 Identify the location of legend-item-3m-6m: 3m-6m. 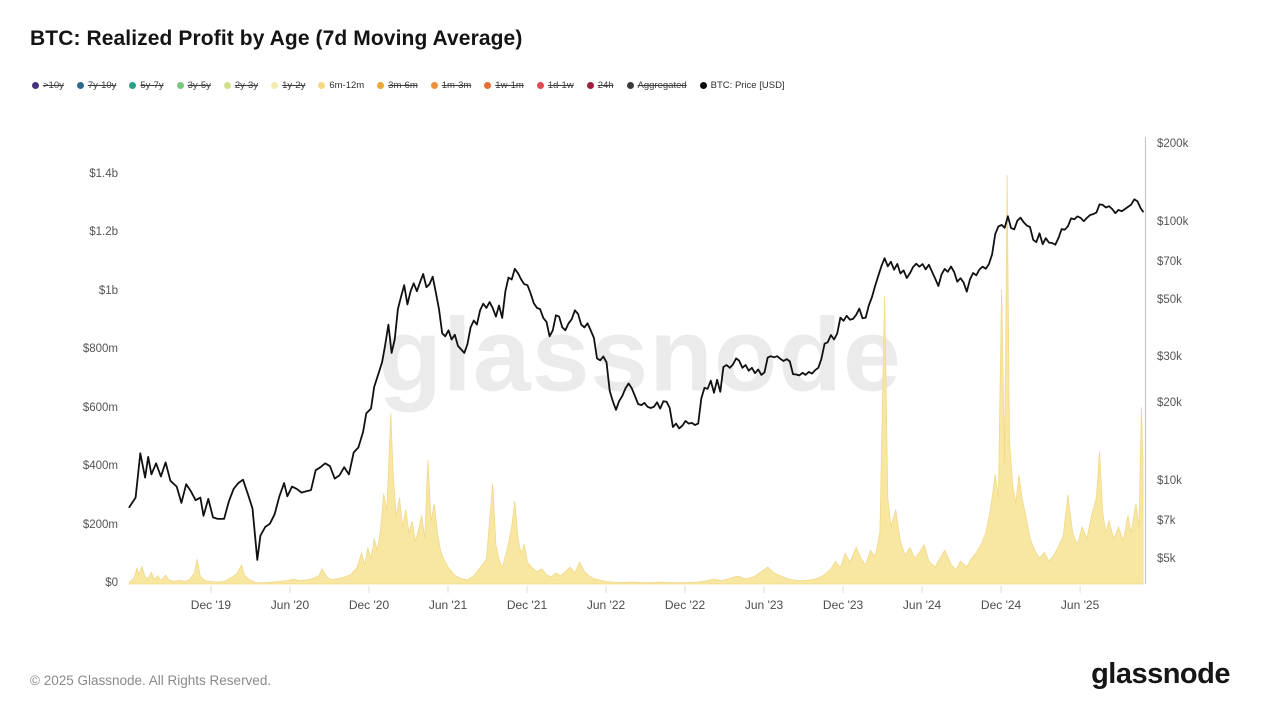
(397, 85).